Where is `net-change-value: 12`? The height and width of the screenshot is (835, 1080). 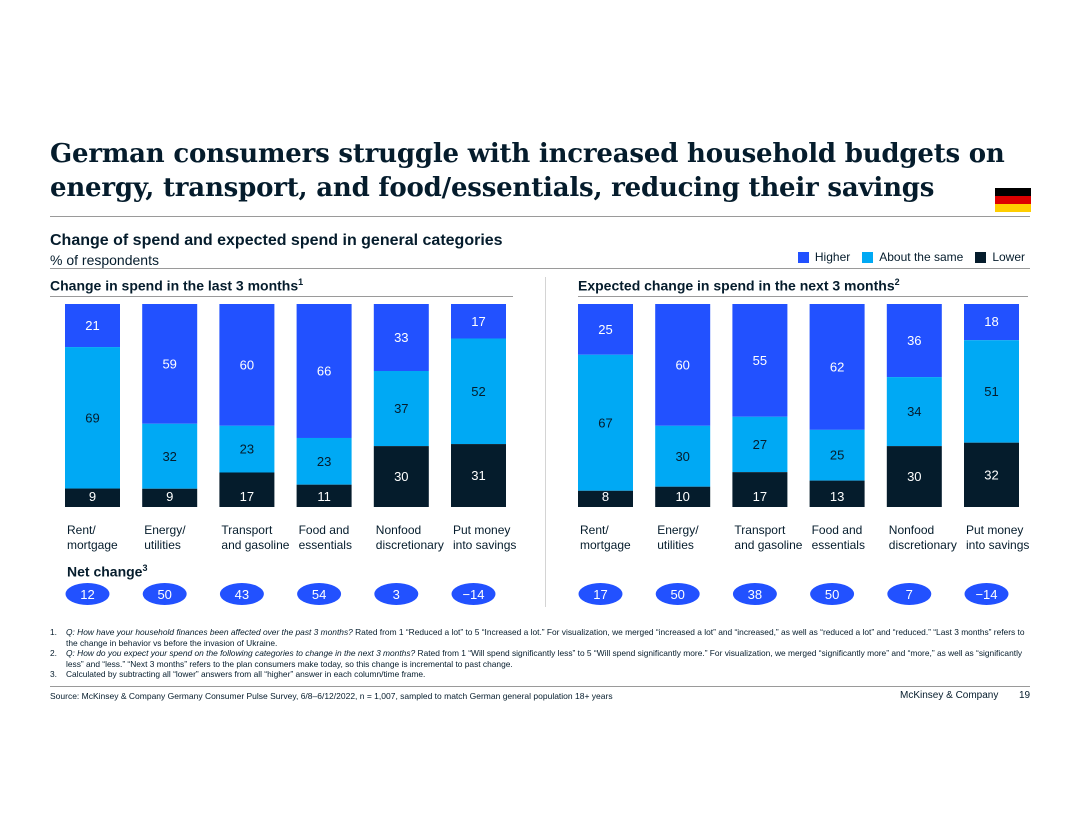 net-change-value: 12 is located at coordinates (87, 594).